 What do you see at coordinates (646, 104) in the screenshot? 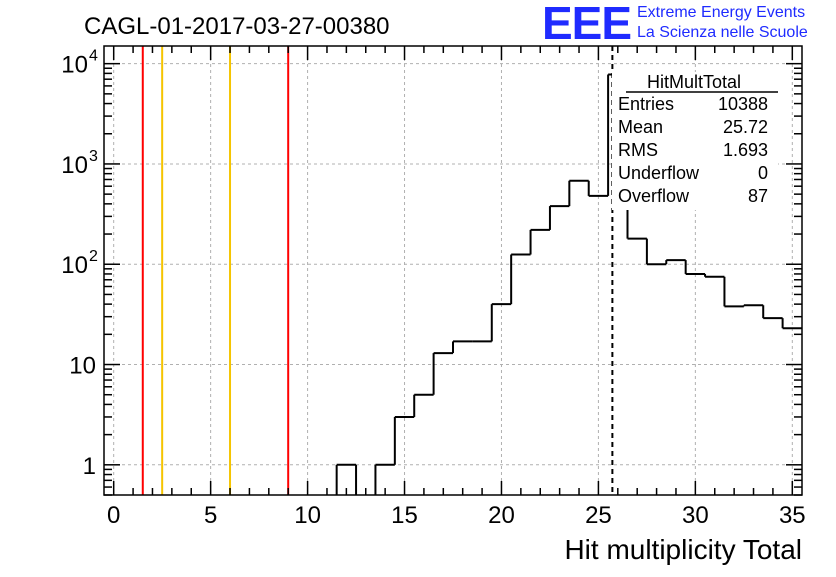
I see `stats-row-label: Entries` at bounding box center [646, 104].